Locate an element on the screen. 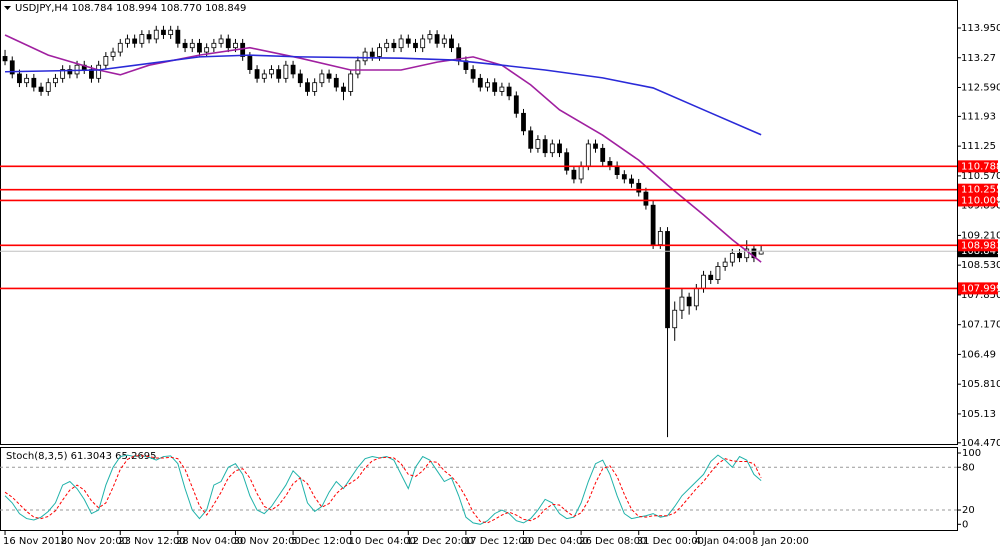 The width and height of the screenshot is (1000, 550). y-tick-label: 113.950 is located at coordinates (980, 28).